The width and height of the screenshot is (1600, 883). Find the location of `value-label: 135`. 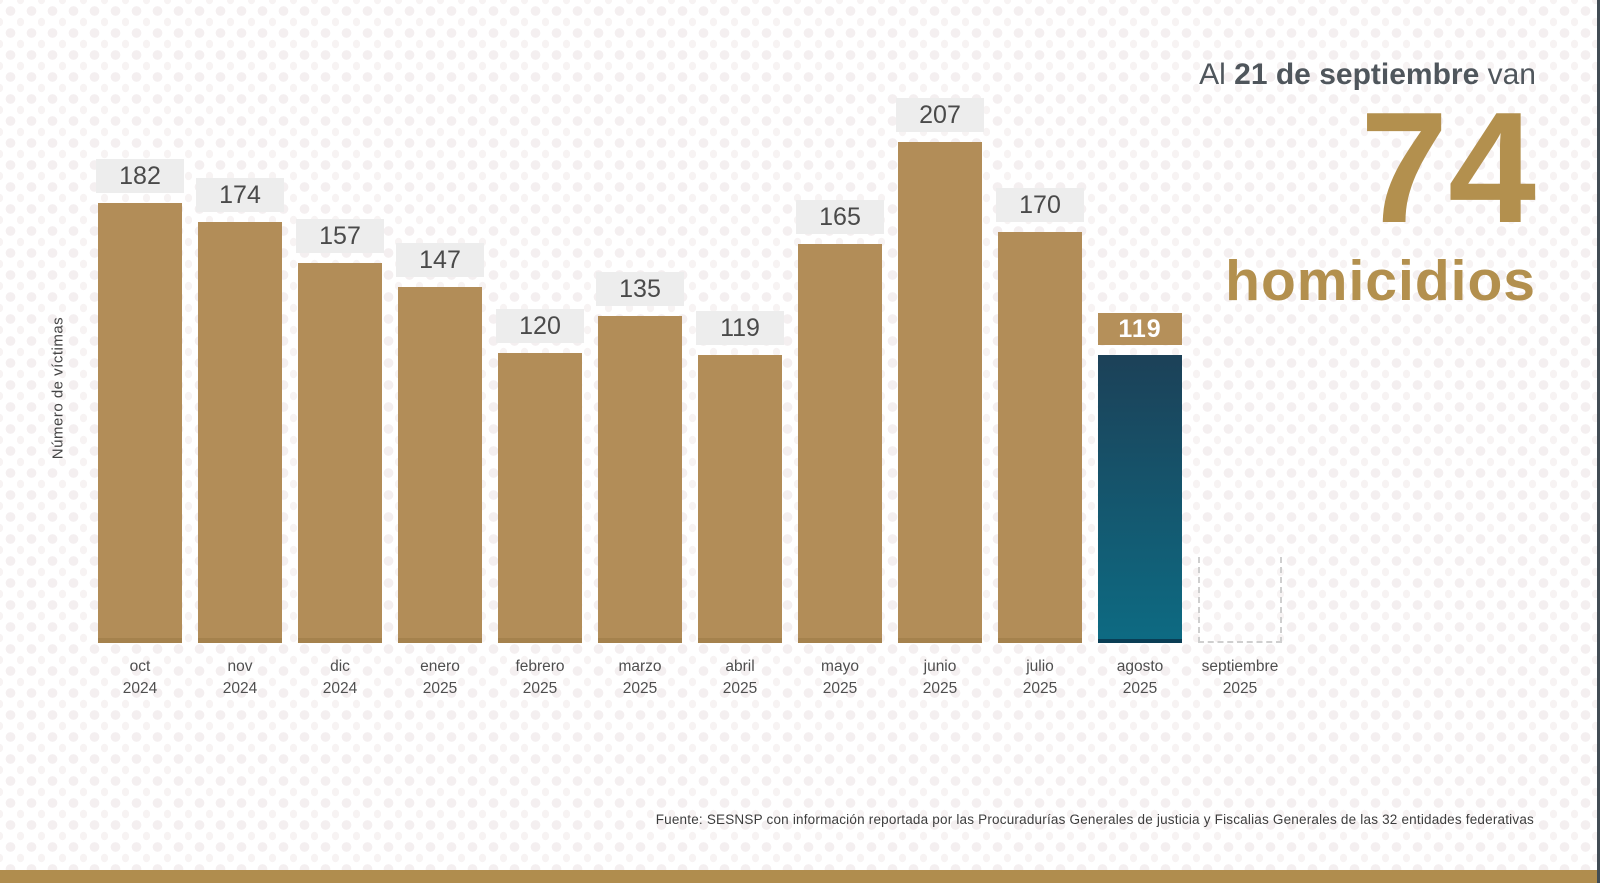

value-label: 135 is located at coordinates (640, 289).